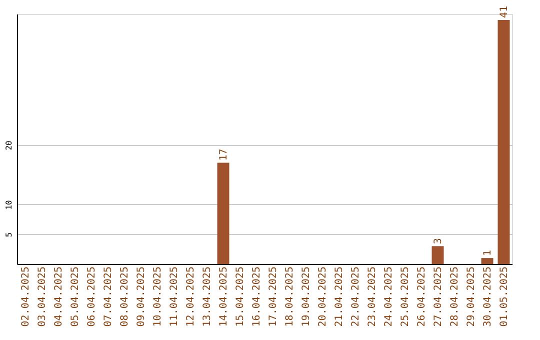  I want to click on data-label: 41, so click(504, 12).